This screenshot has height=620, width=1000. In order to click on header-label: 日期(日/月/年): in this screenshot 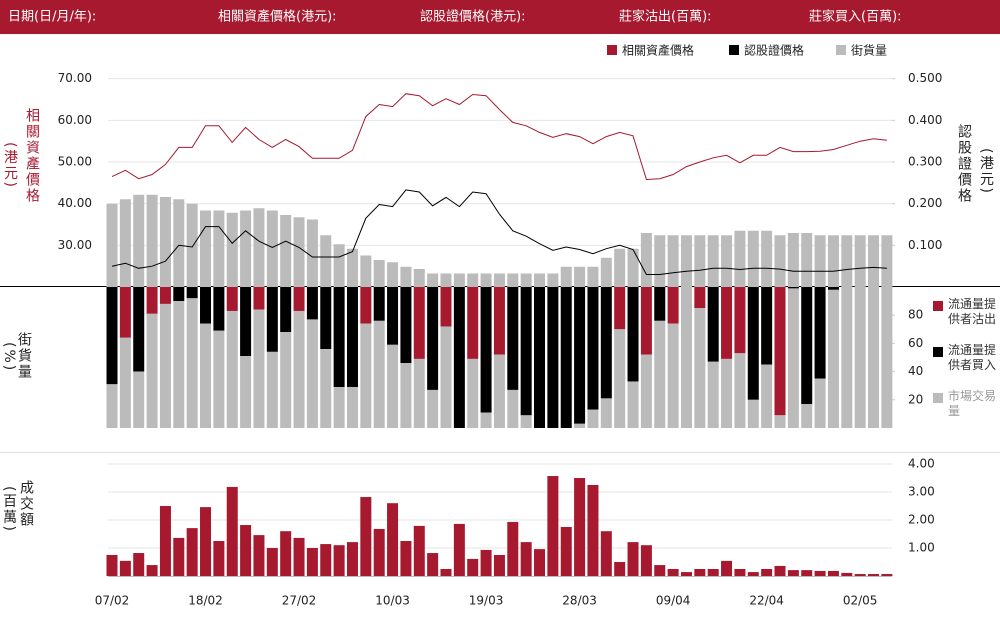, I will do `click(52, 17)`.